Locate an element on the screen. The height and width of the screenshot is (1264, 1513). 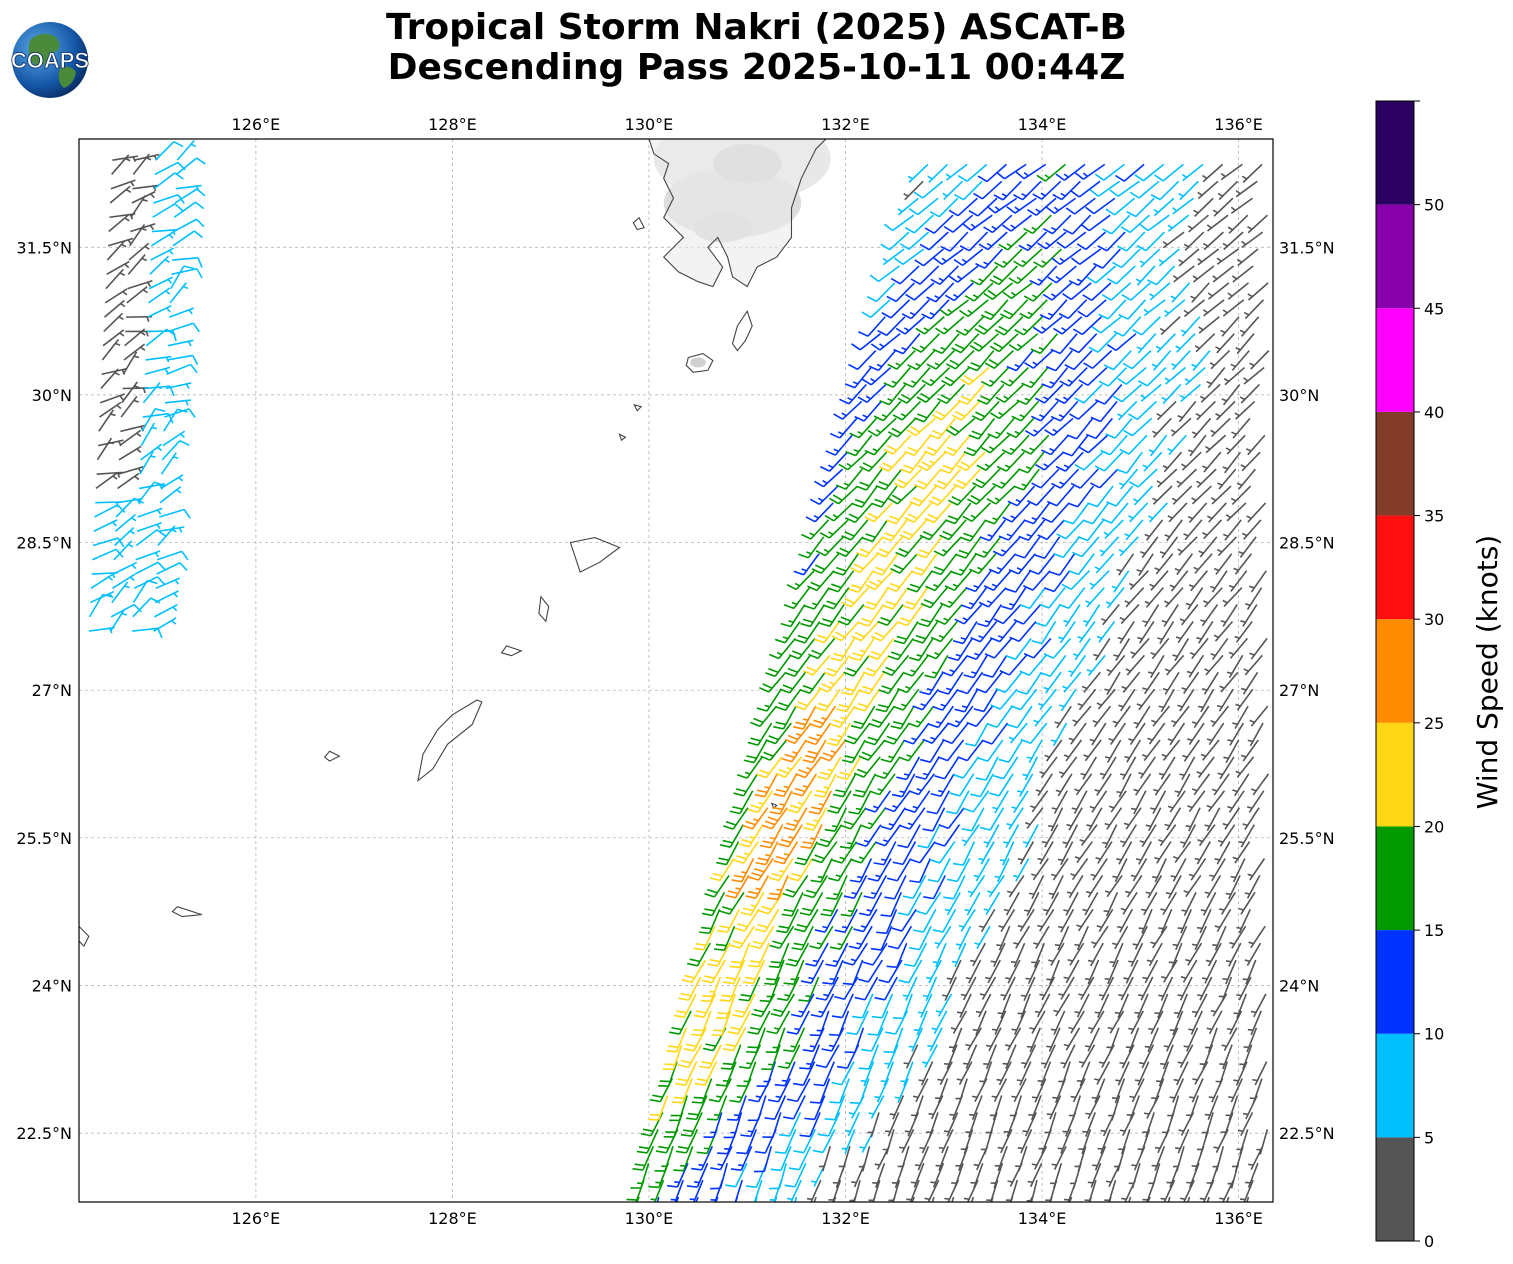
coastline-okinoerabu is located at coordinates (511, 651).